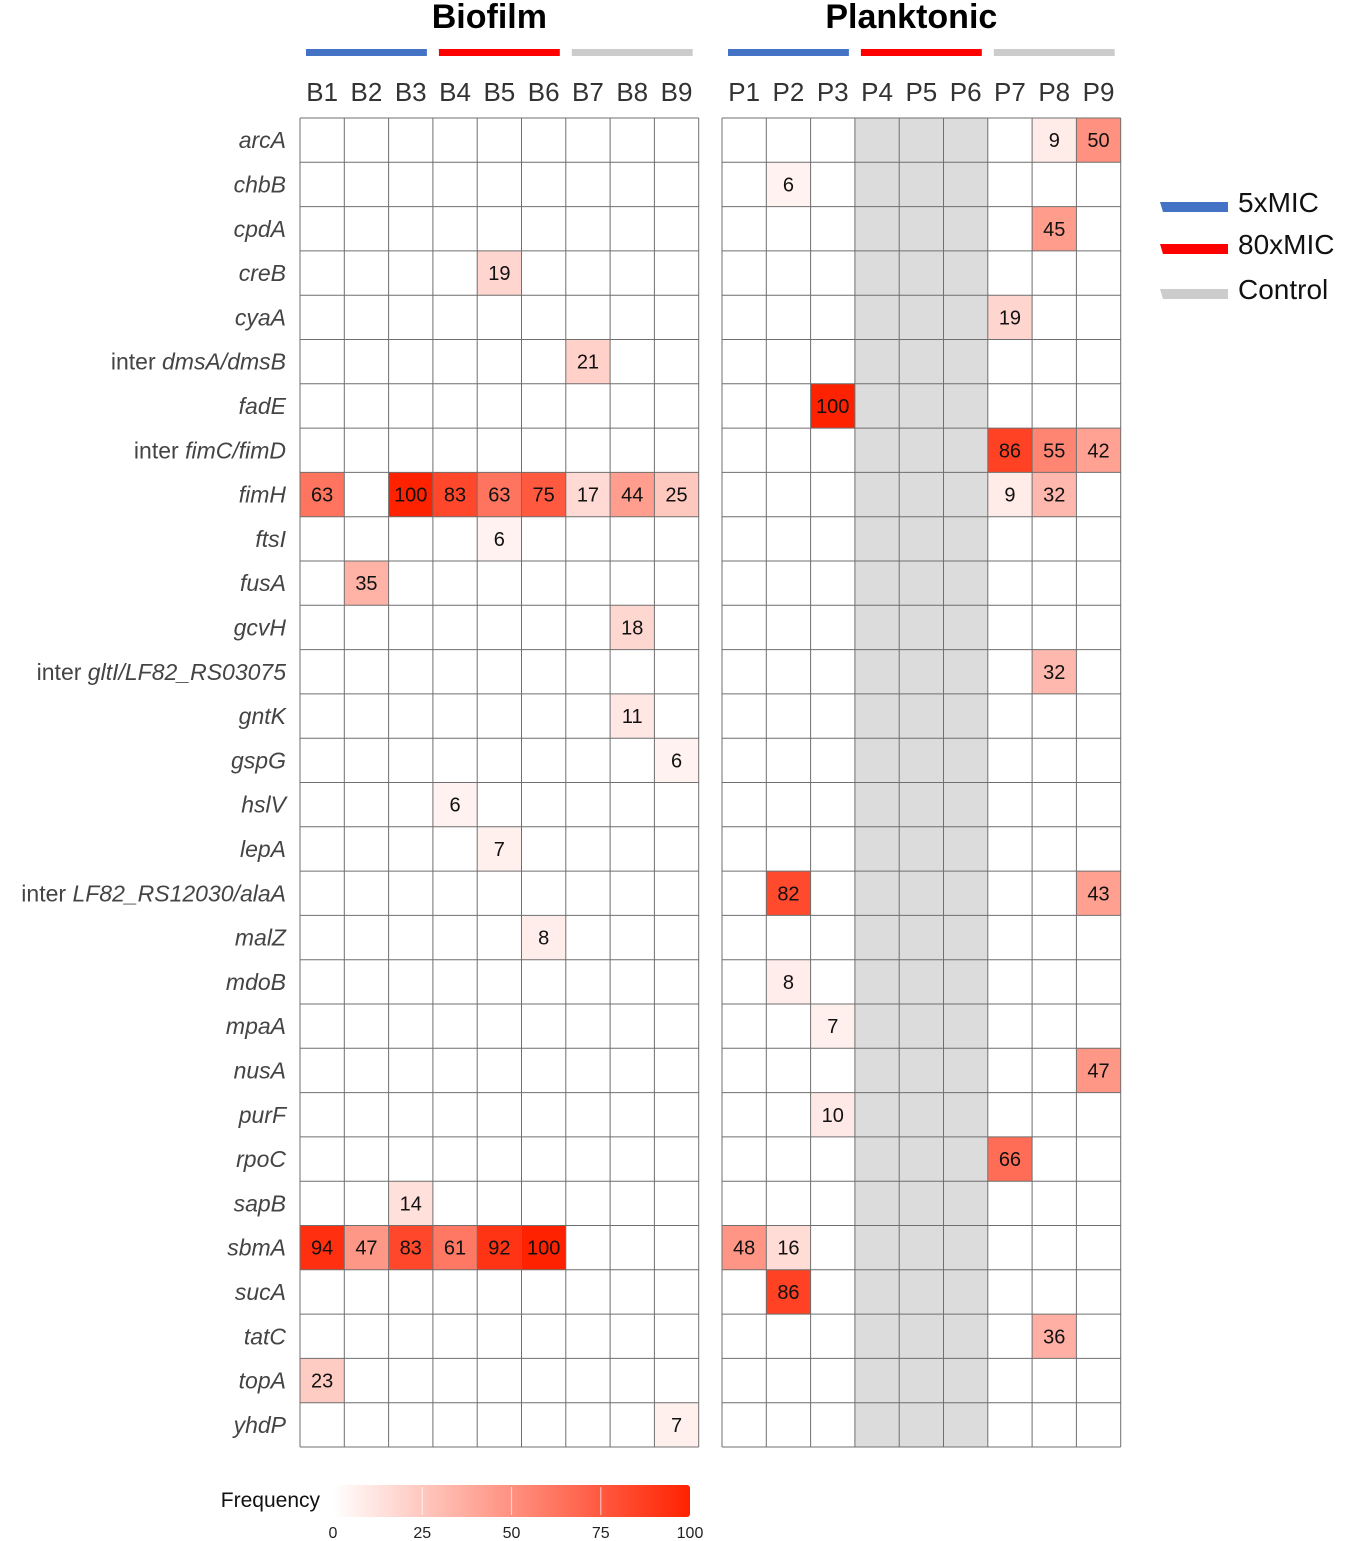  What do you see at coordinates (263, 583) in the screenshot?
I see `row-label-gene: fusA` at bounding box center [263, 583].